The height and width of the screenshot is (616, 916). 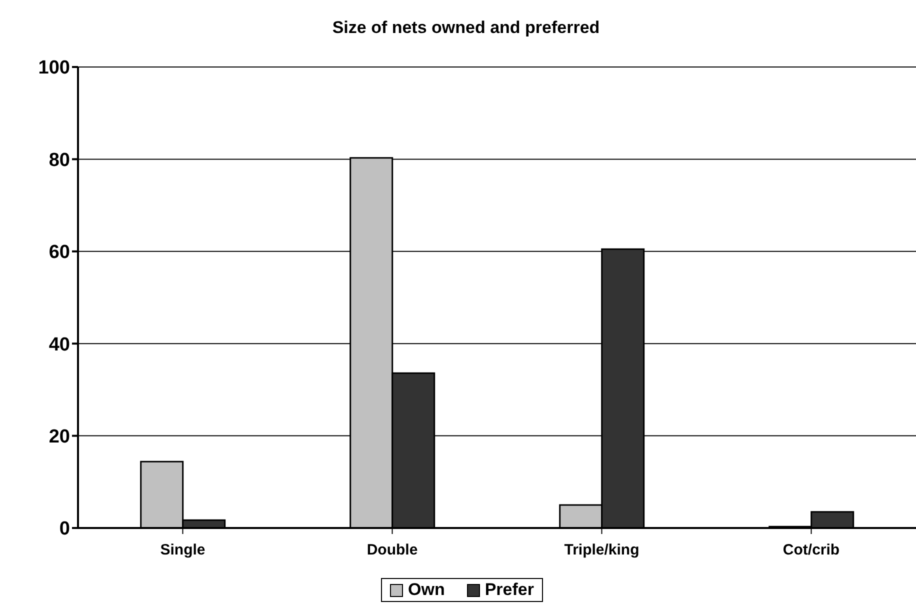 I want to click on y-tick-label: 60, so click(x=59, y=253).